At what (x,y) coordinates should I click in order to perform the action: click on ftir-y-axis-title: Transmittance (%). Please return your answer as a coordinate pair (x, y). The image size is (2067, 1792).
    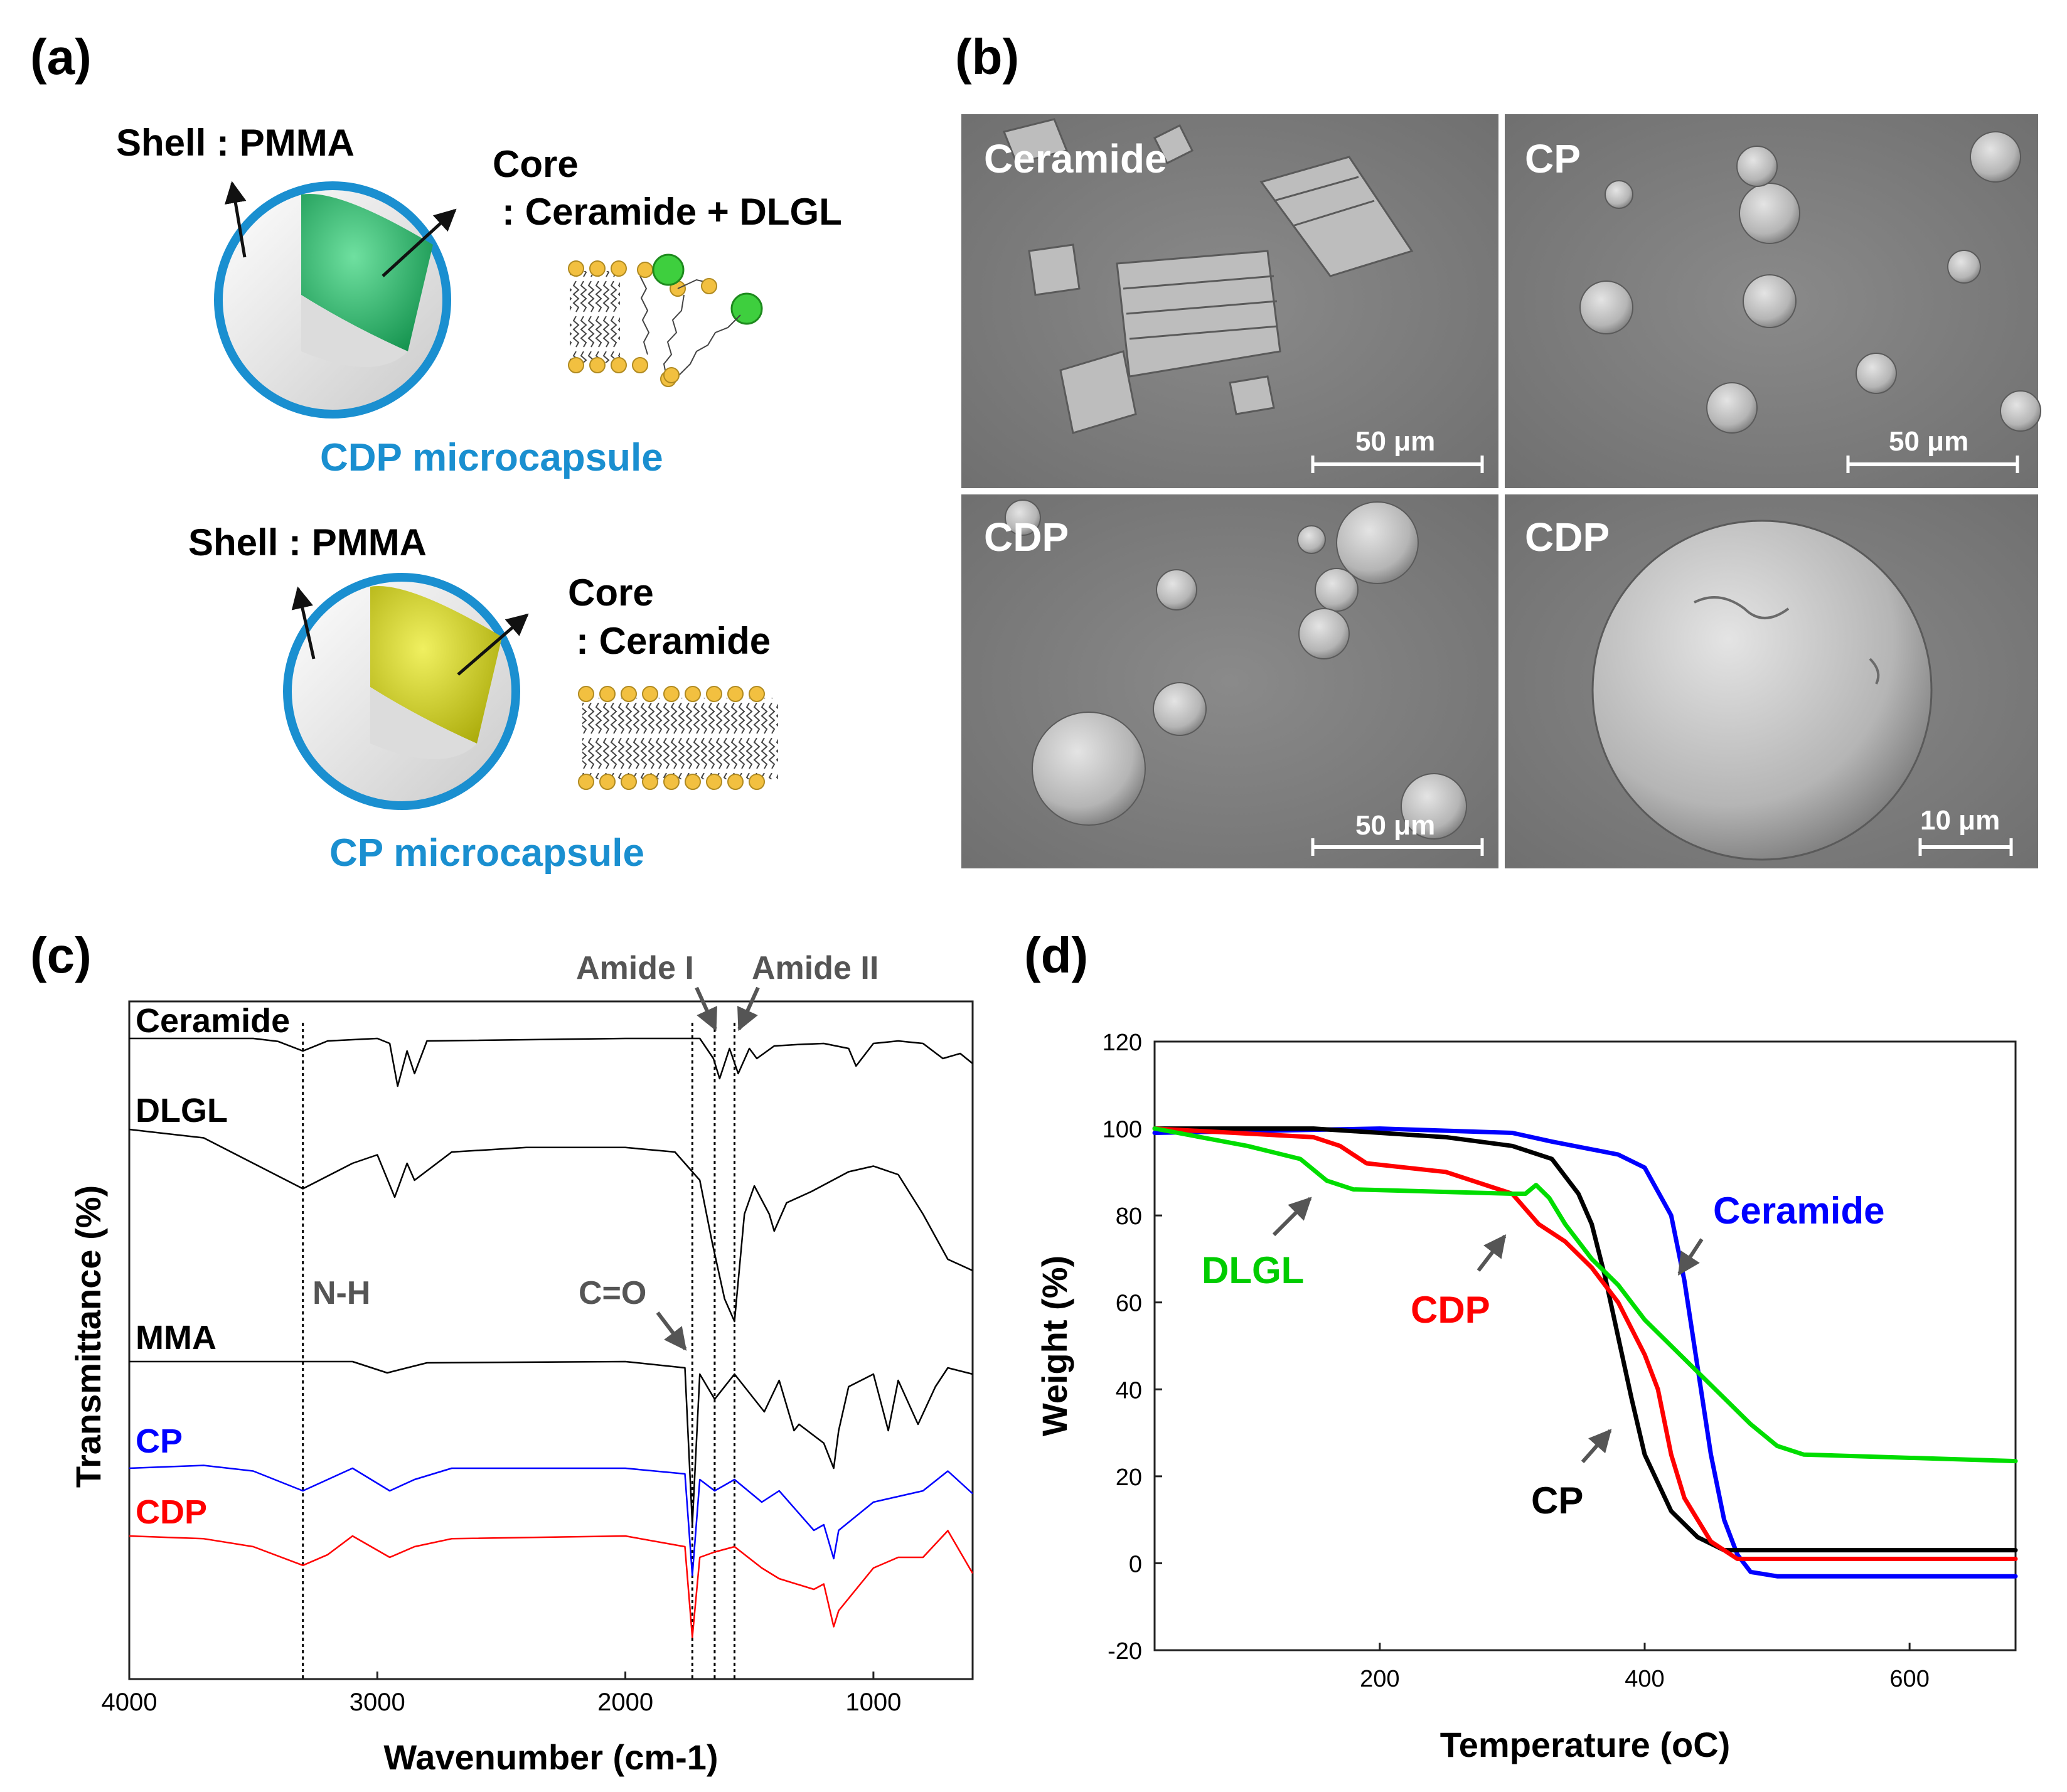
    Looking at the image, I should click on (88, 1336).